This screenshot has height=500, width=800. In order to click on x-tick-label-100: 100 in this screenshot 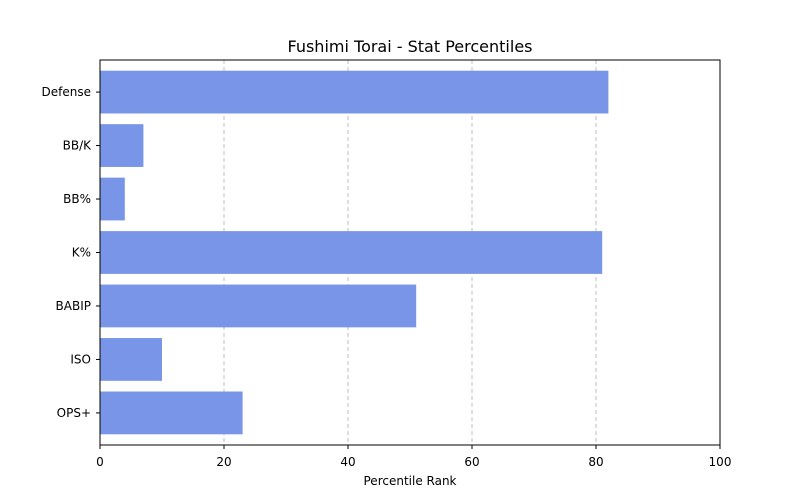, I will do `click(720, 462)`.